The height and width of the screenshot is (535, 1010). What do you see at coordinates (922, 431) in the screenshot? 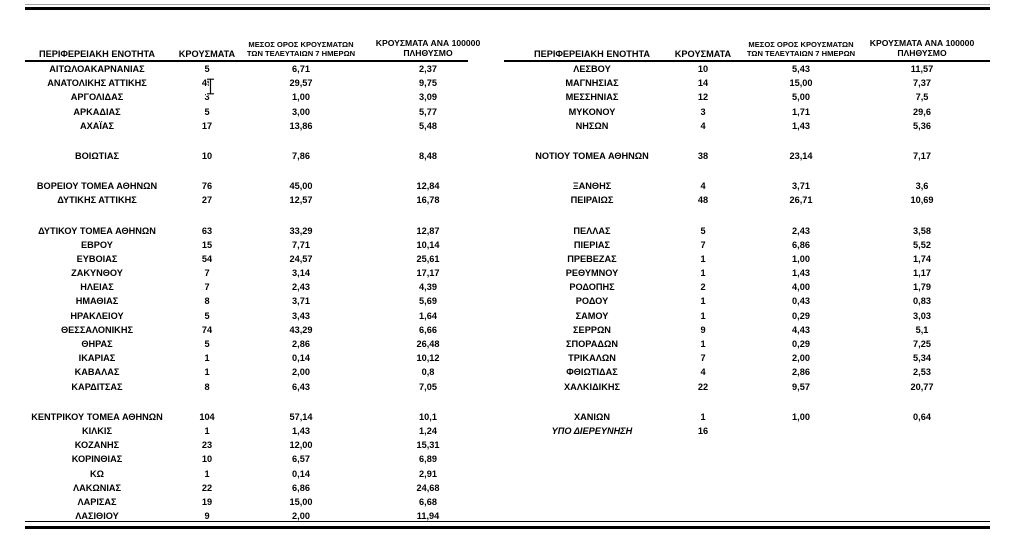
I see `cell-per-100k` at bounding box center [922, 431].